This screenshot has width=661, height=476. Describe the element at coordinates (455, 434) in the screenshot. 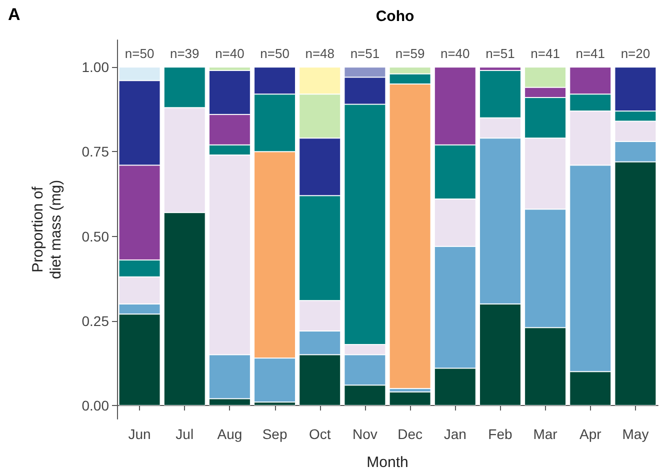

I see `x-tick-label: Jan` at that location.